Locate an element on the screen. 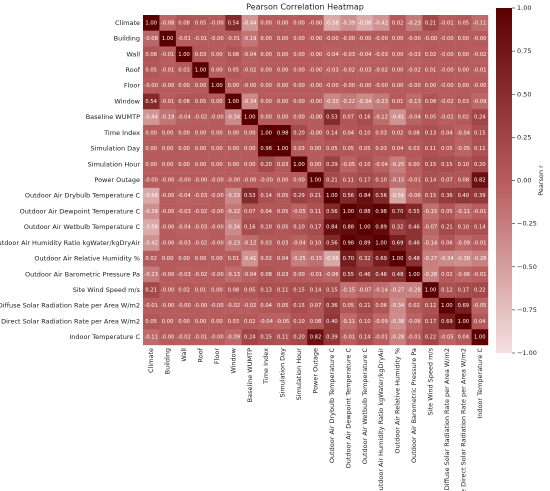 The width and height of the screenshot is (550, 491). cell-label: -0.04 is located at coordinates (250, 55).